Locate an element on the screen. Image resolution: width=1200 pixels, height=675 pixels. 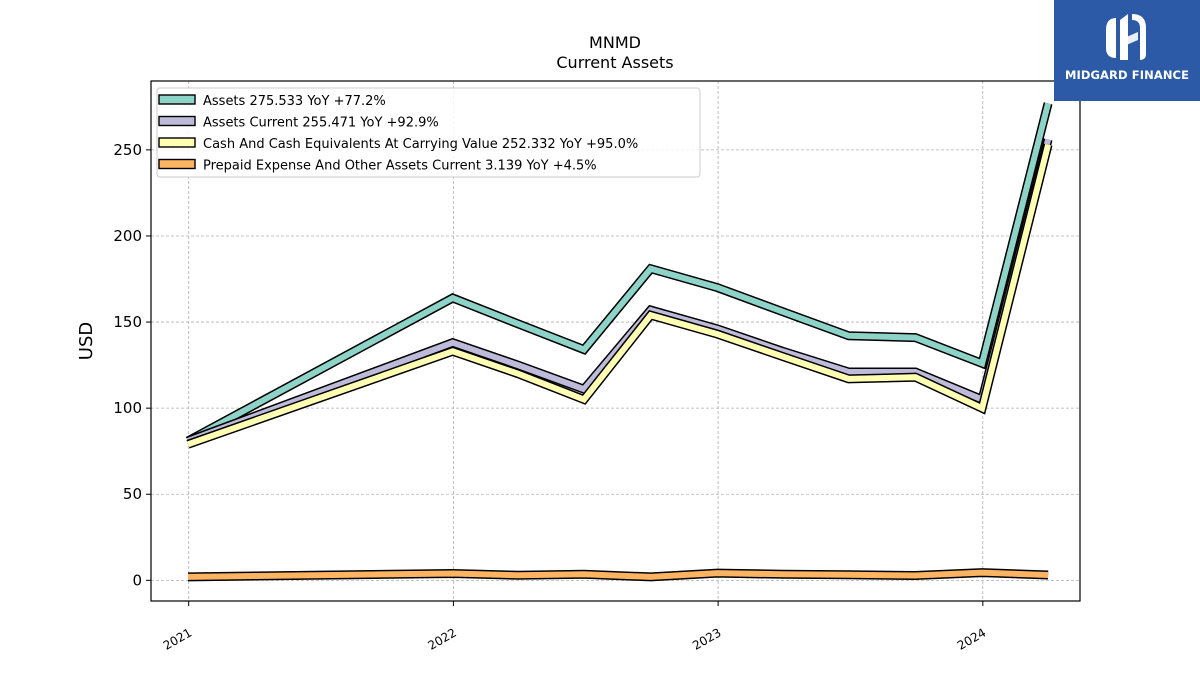
chart-subtitle: Current Assets is located at coordinates (614, 62).